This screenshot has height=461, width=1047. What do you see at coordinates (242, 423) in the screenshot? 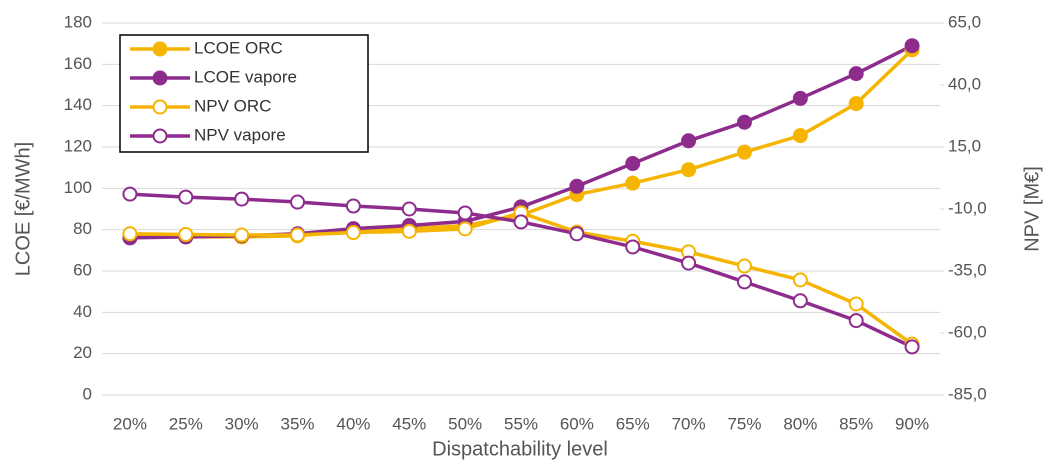
I see `x-tick-label: 30%` at bounding box center [242, 423].